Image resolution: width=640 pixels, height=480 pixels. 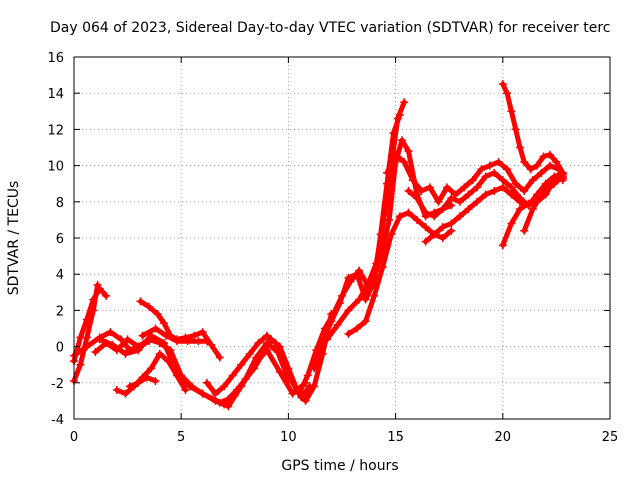 I want to click on y-tick-label: 0, so click(x=60, y=348).